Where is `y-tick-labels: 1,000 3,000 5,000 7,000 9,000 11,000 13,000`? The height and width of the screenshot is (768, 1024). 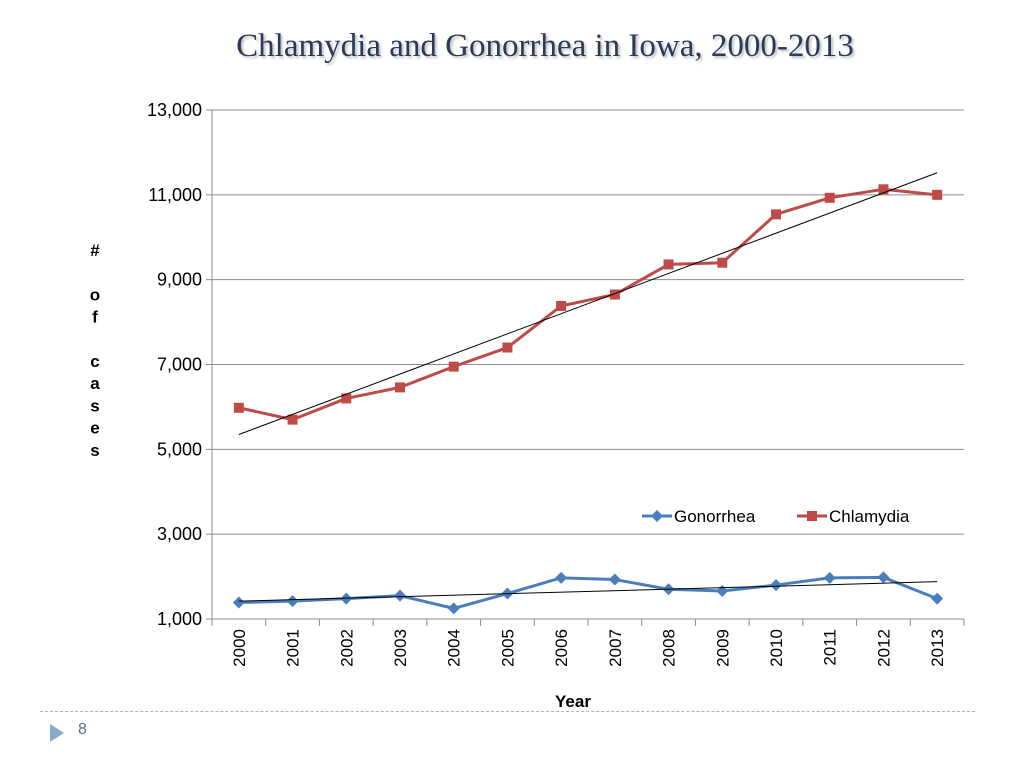
y-tick-labels: 1,000 3,000 5,000 7,000 9,000 11,000 13,000 is located at coordinates (174, 364).